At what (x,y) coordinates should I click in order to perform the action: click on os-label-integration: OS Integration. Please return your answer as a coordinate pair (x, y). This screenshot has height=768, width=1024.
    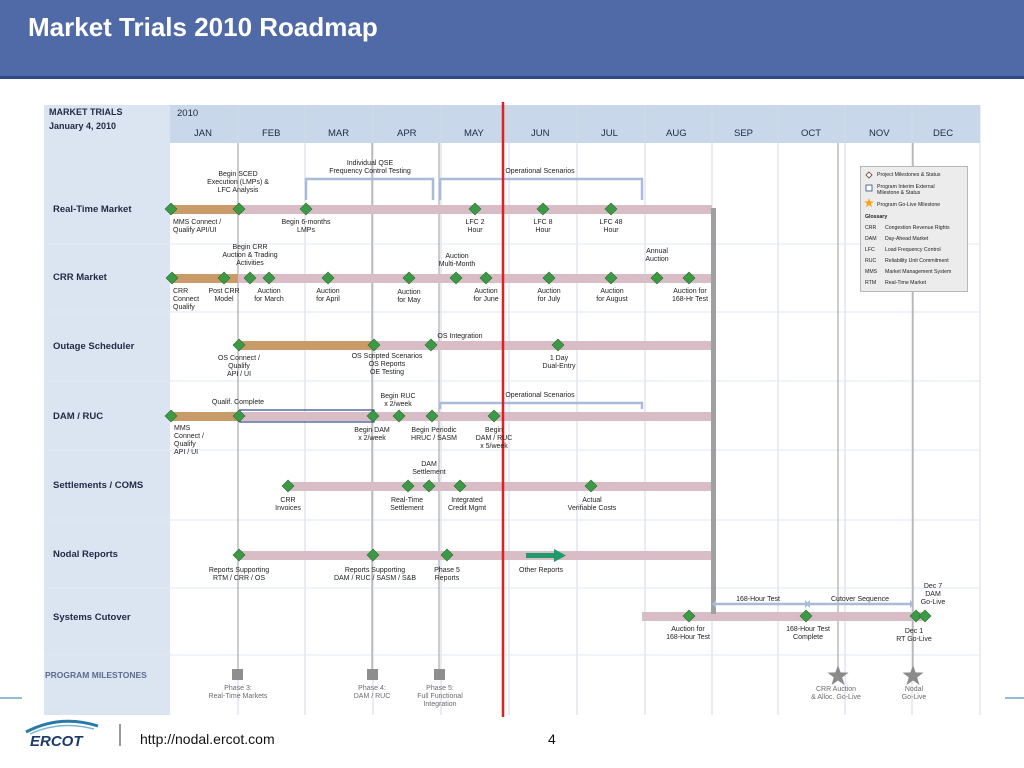
    Looking at the image, I should click on (460, 336).